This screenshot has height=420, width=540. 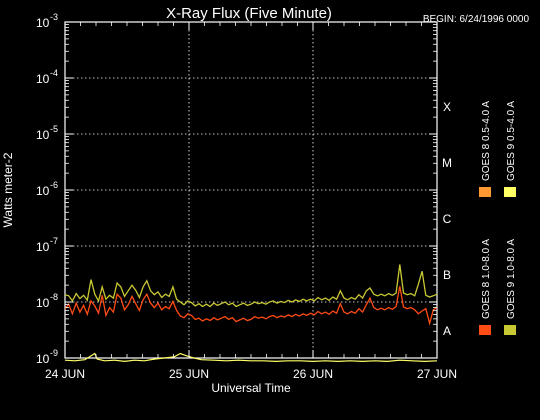 What do you see at coordinates (54, 129) in the screenshot?
I see `y-tick-exponent: -5` at bounding box center [54, 129].